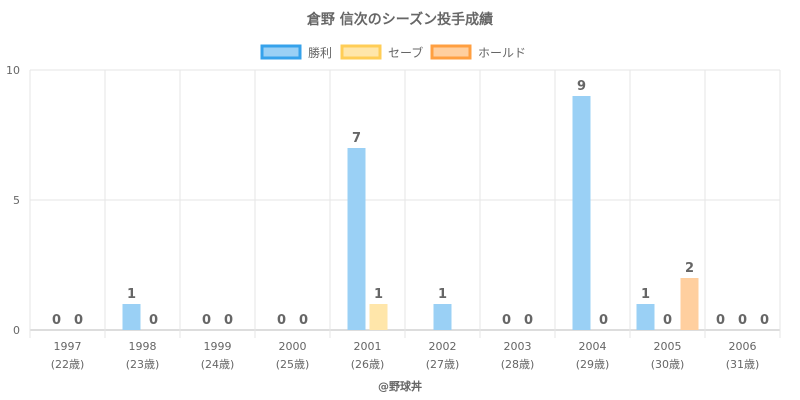 The image size is (800, 400). What do you see at coordinates (668, 346) in the screenshot?
I see `x-tick-label-2005: 2005` at bounding box center [668, 346].